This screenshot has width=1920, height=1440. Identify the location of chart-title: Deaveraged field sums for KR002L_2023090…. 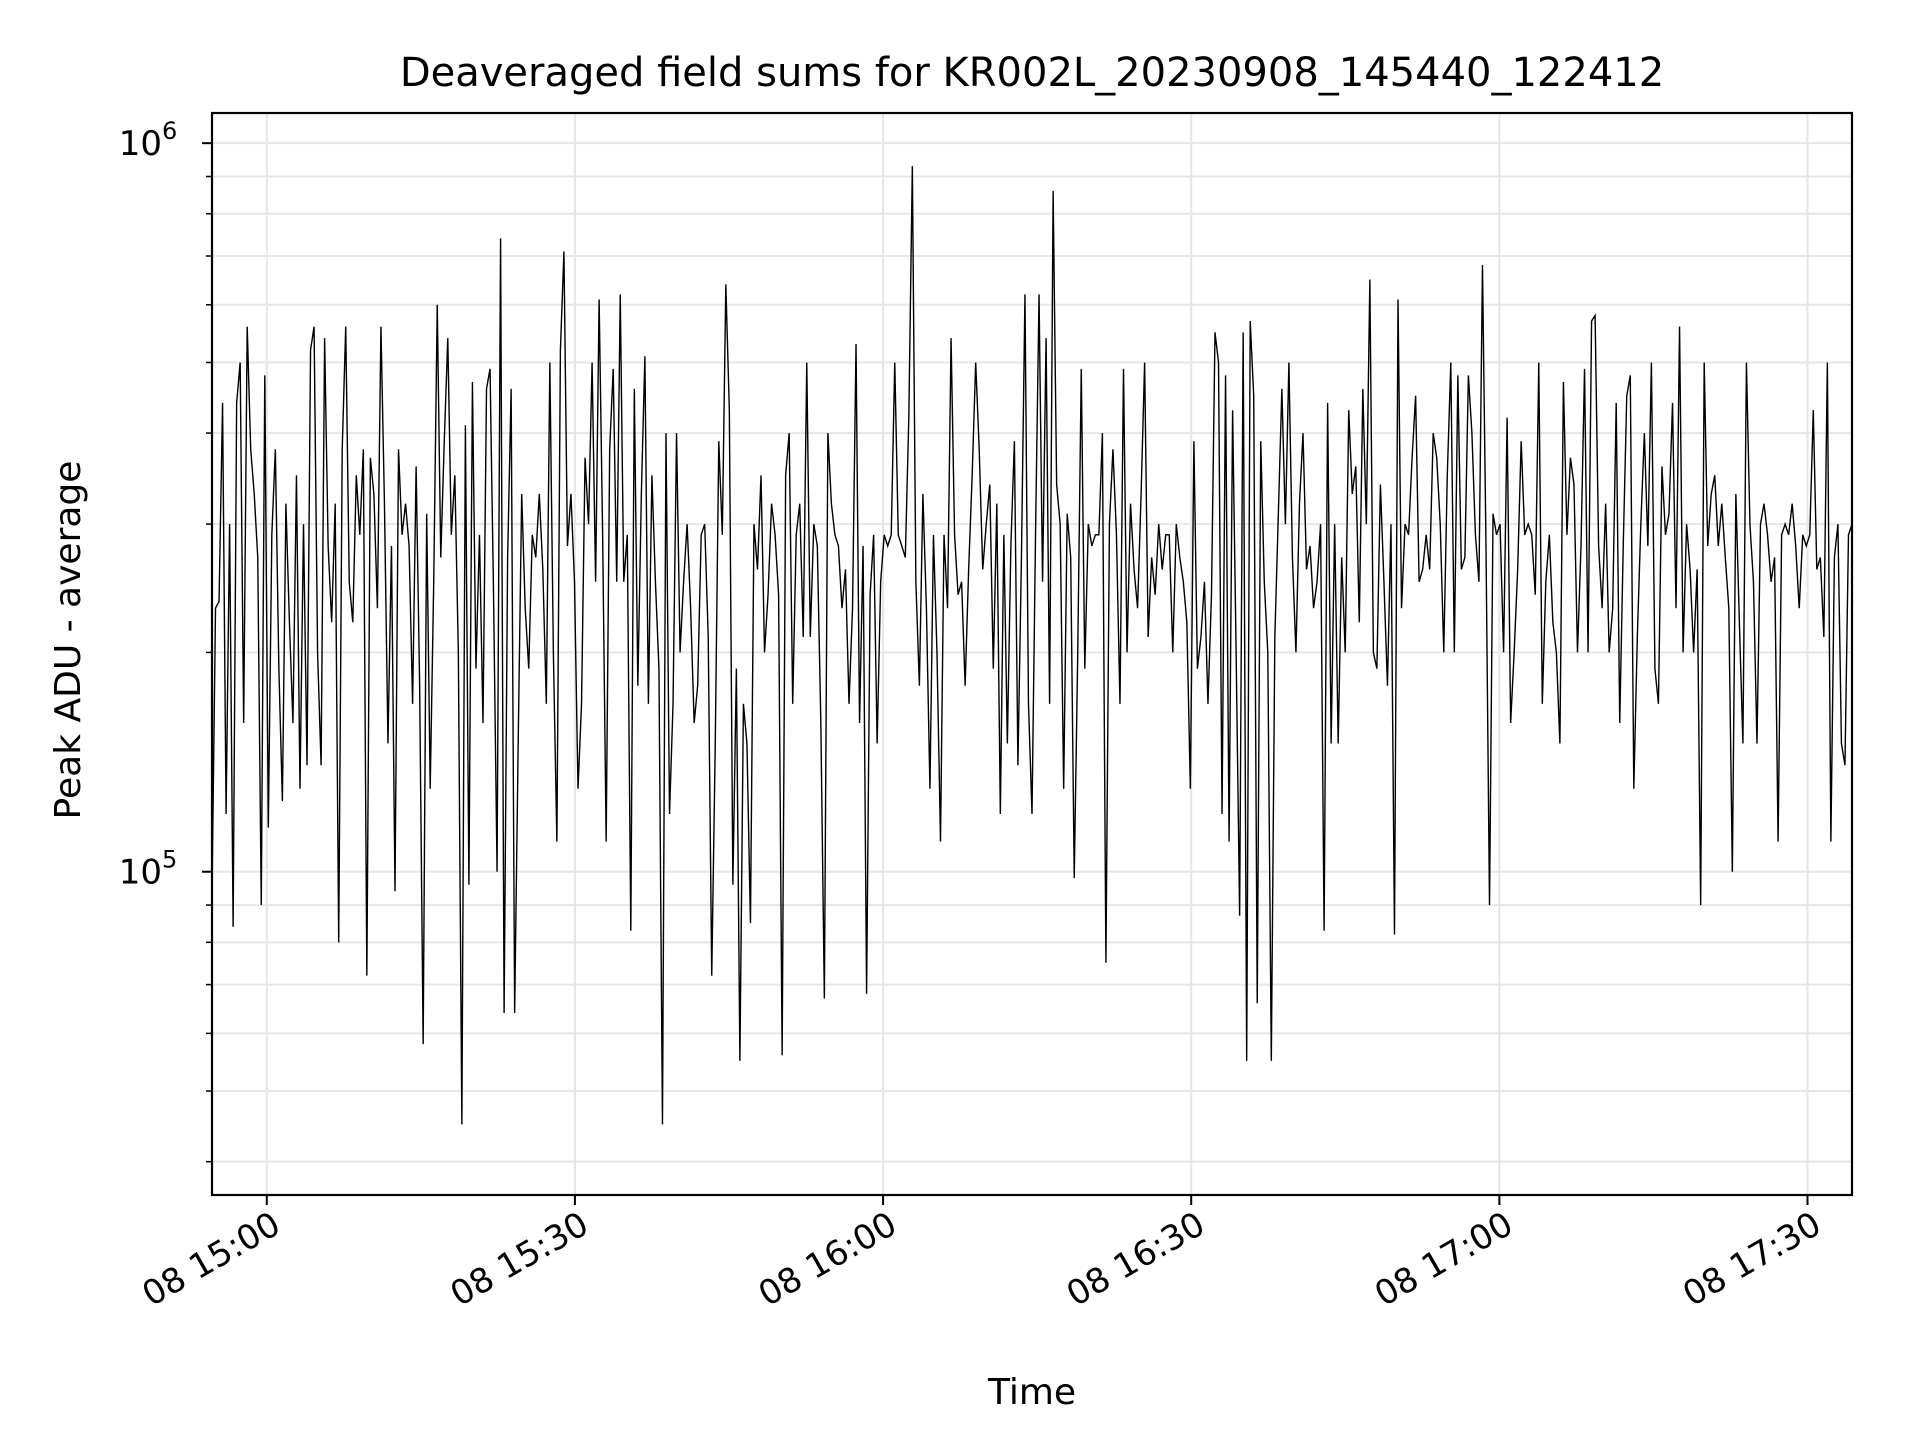
(1032, 73).